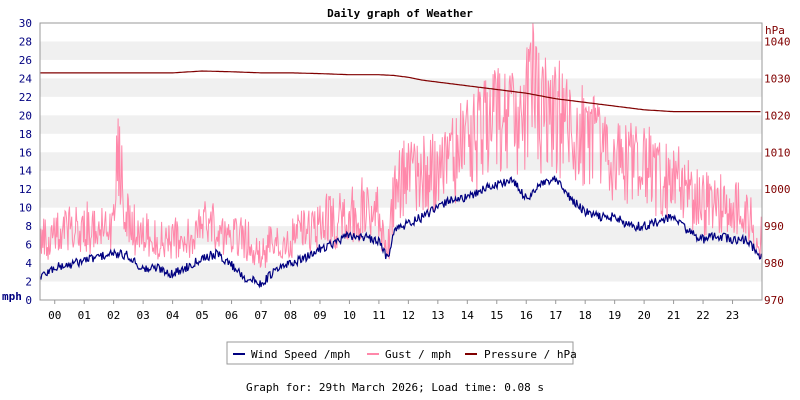 This screenshot has height=400, width=800. Describe the element at coordinates (777, 189) in the screenshot. I see `right-tick-label: 1000` at that location.